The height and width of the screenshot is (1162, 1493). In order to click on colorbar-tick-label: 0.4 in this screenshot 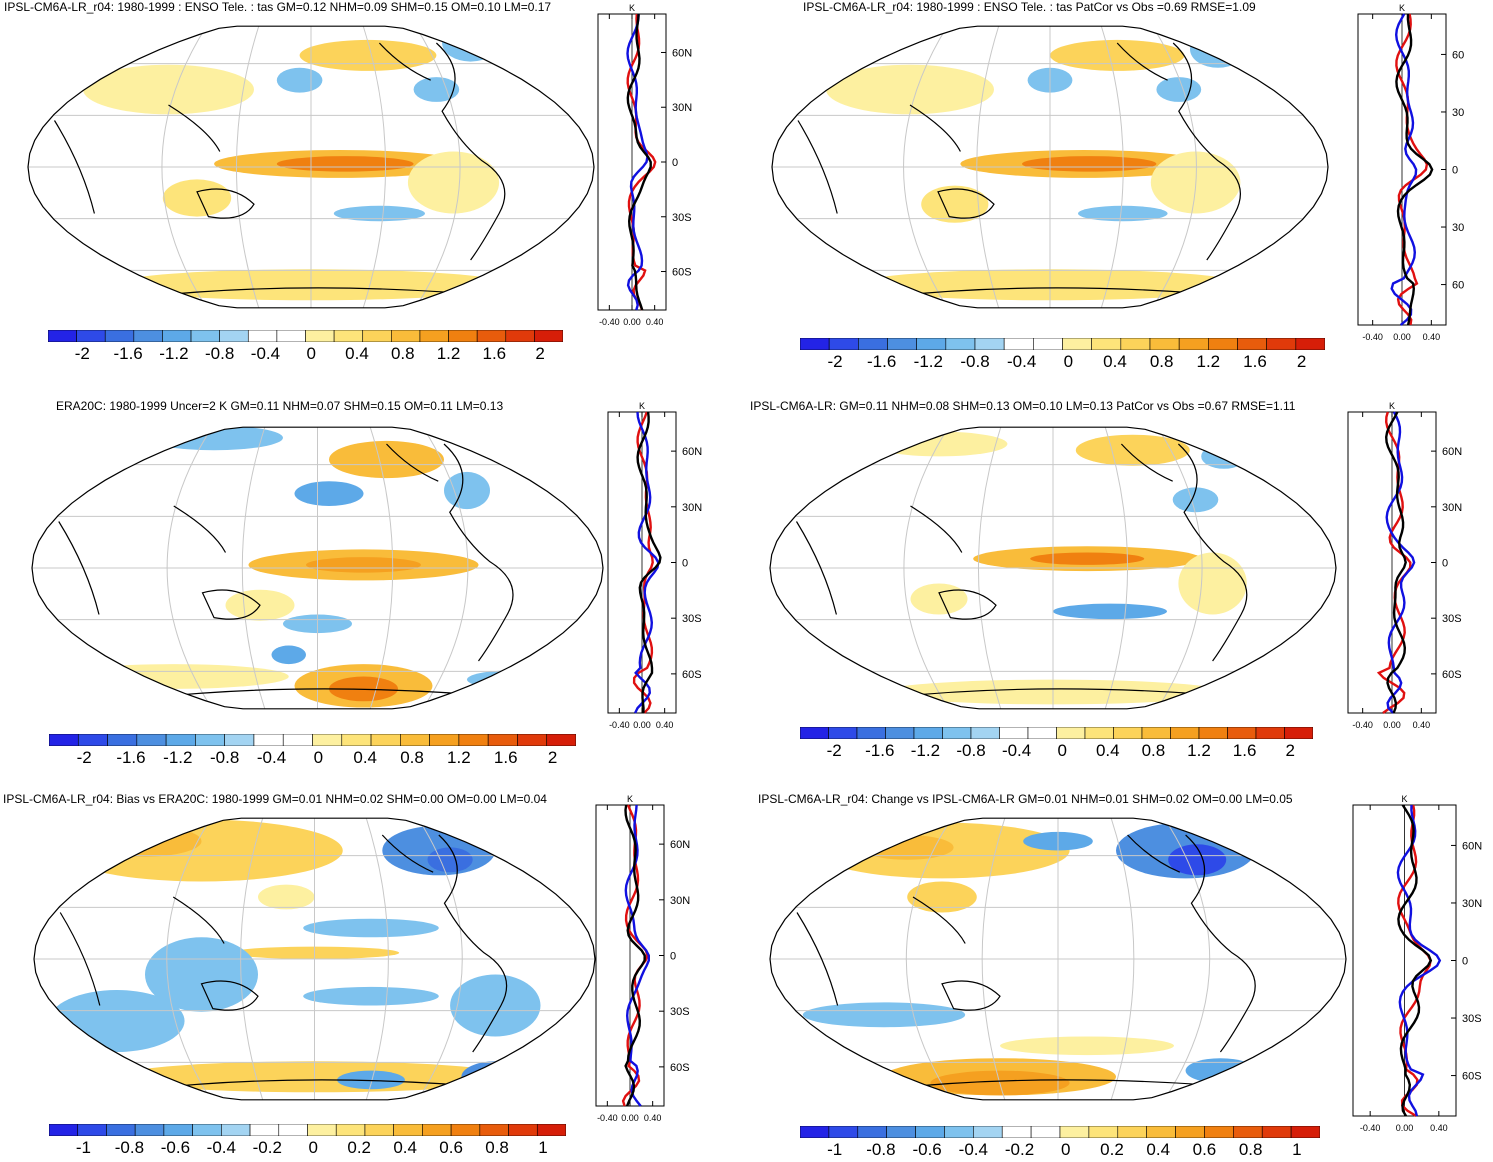, I will do `click(357, 353)`.